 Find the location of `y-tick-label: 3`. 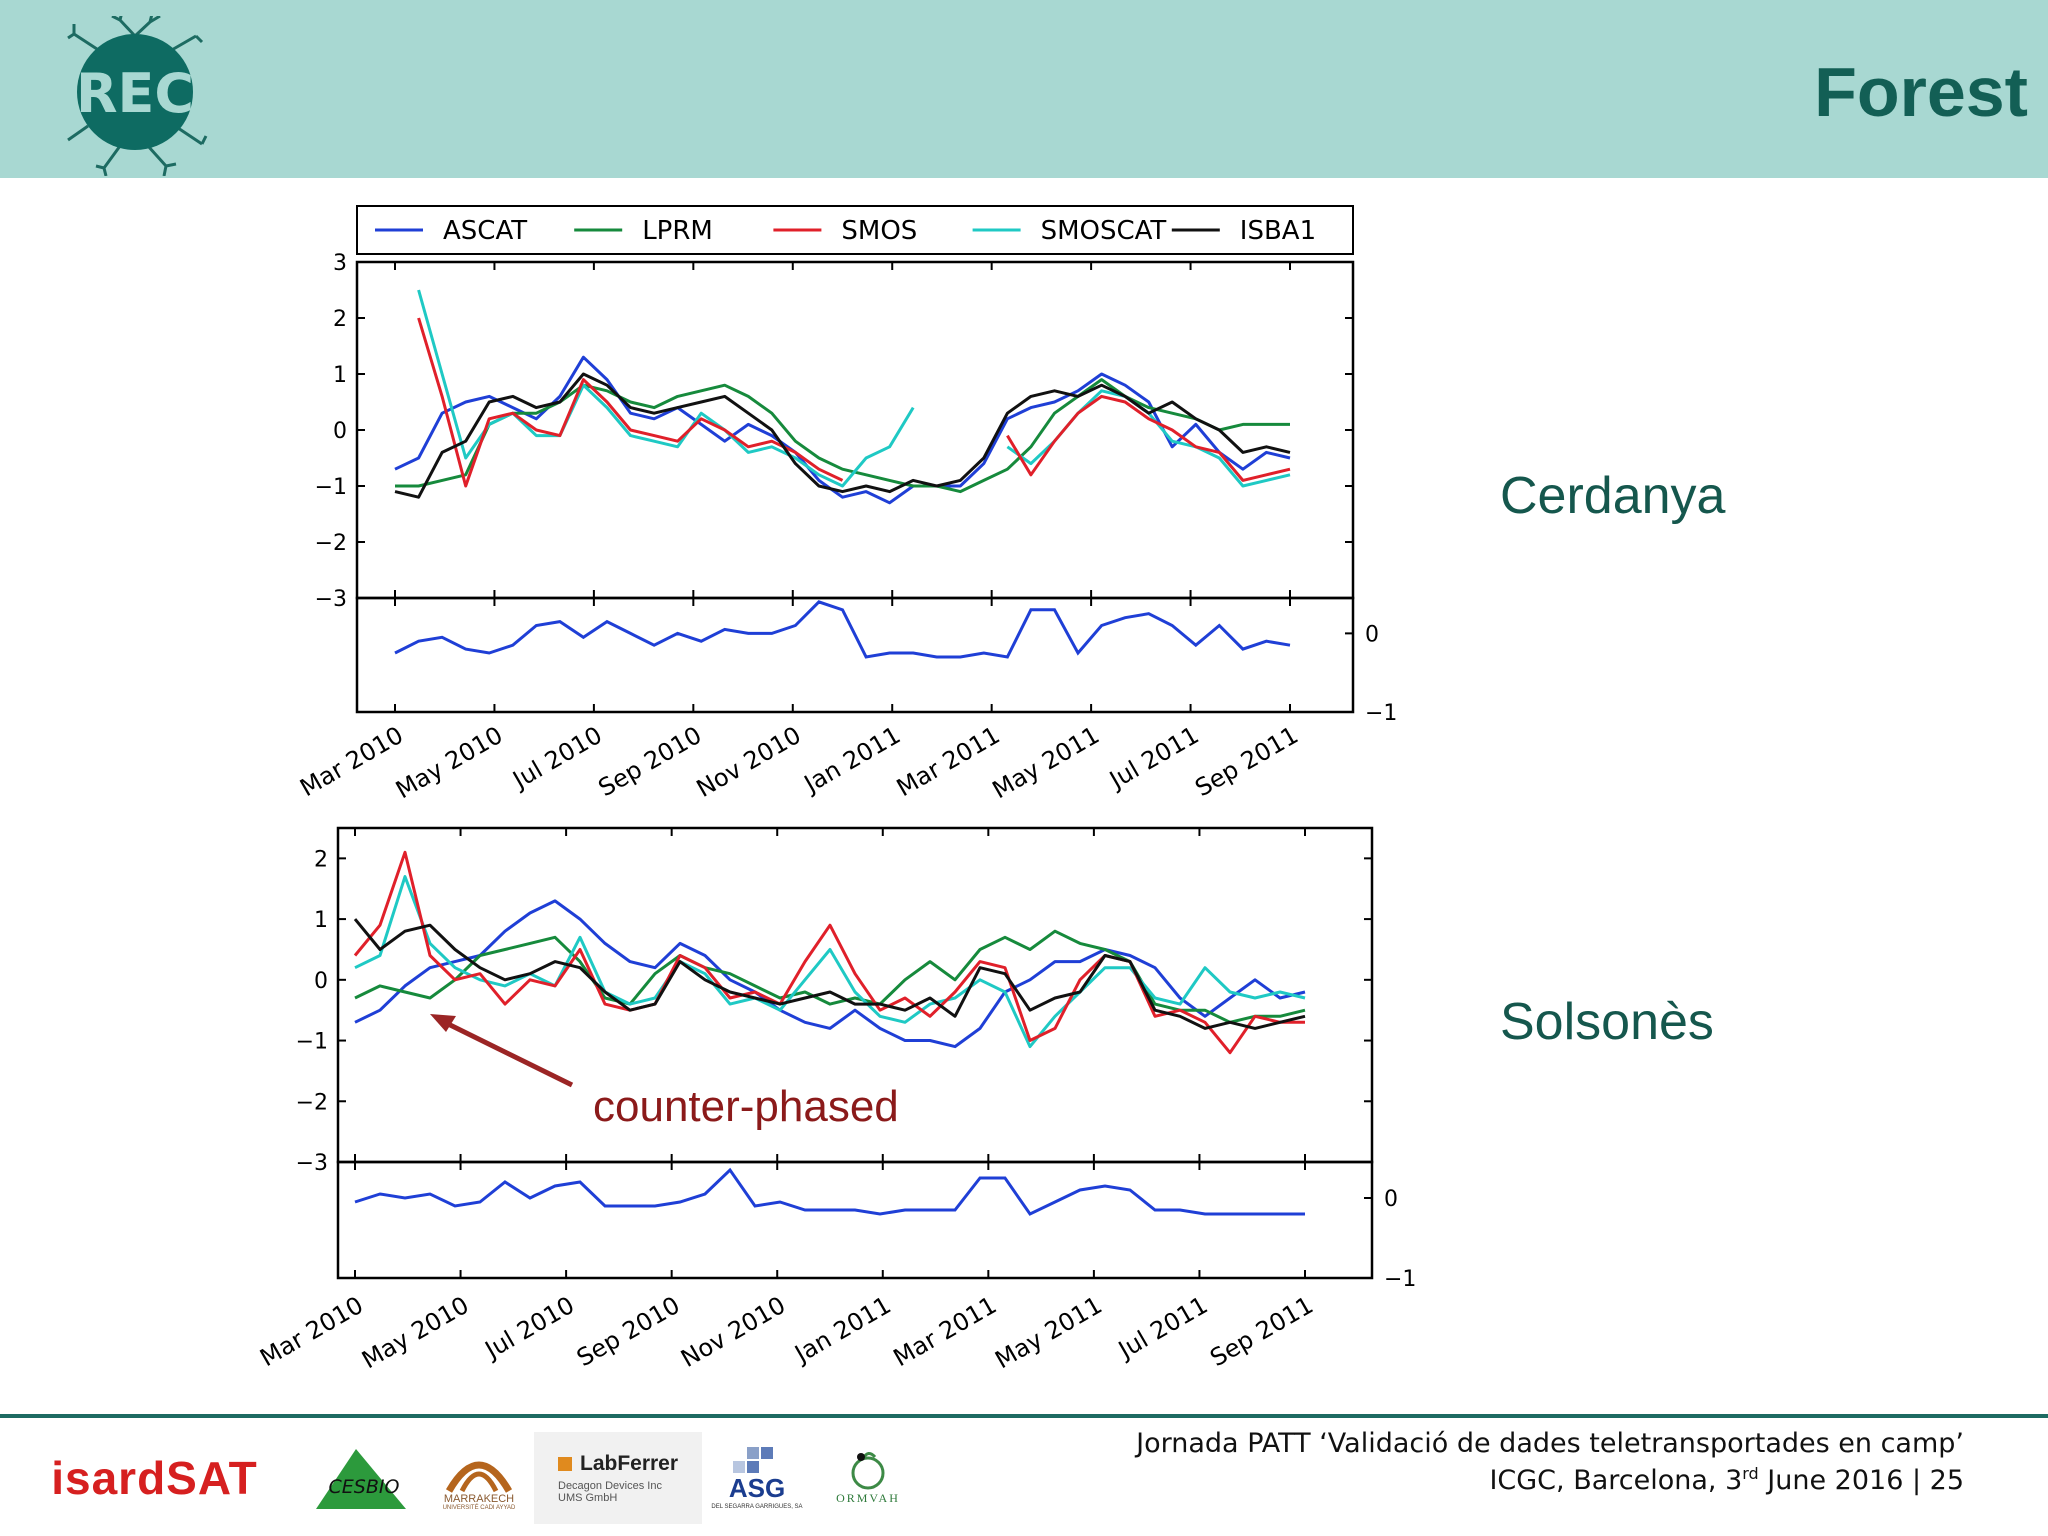

y-tick-label: 3 is located at coordinates (340, 263).